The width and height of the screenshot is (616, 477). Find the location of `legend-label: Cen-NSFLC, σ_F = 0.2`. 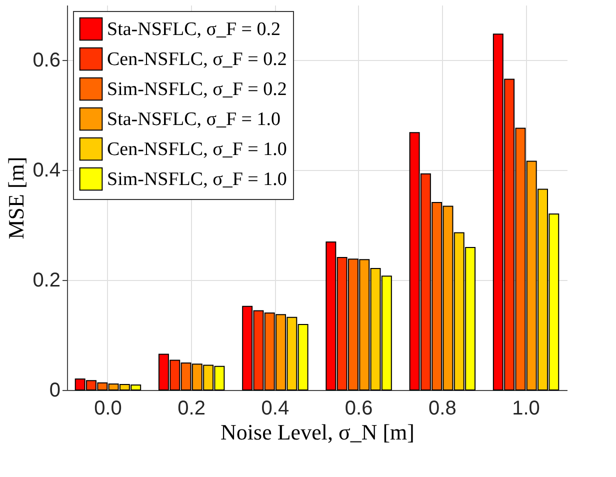

legend-label: Cen-NSFLC, σ_F = 0.2 is located at coordinates (197, 59).